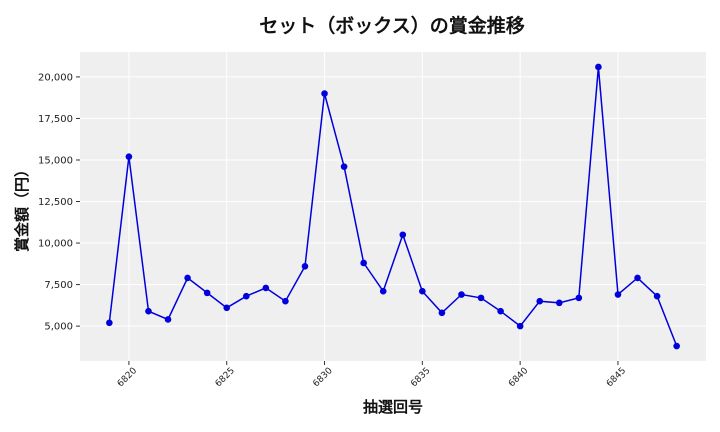  I want to click on x-tick-label: 6825, so click(225, 377).